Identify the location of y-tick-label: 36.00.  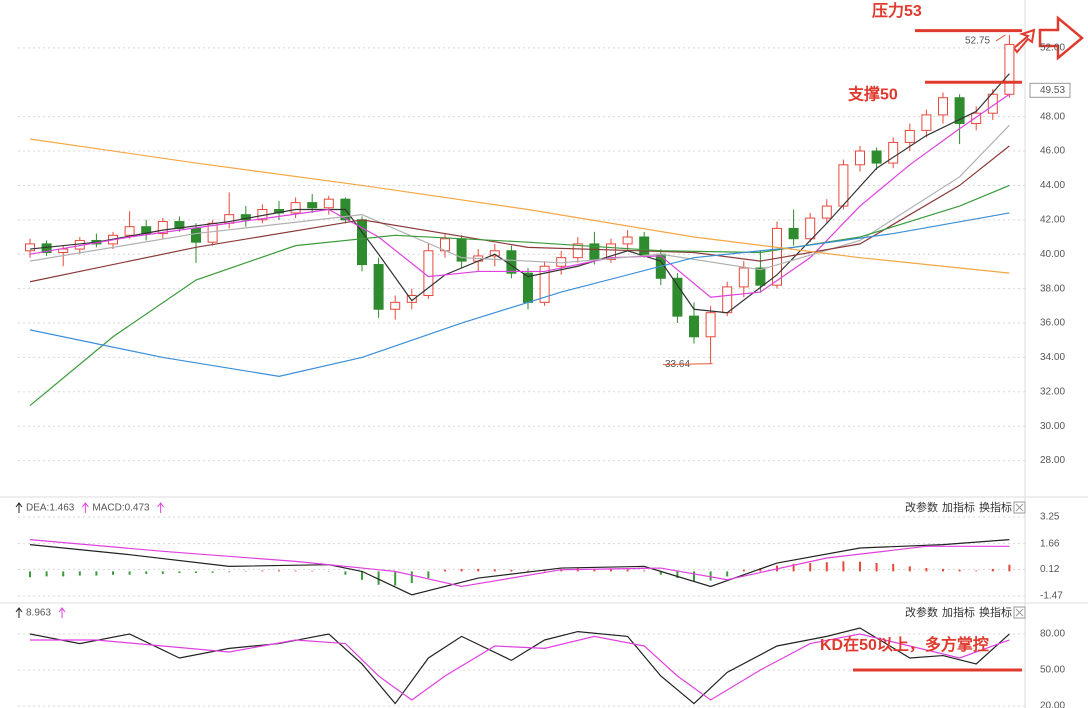
(1052, 323).